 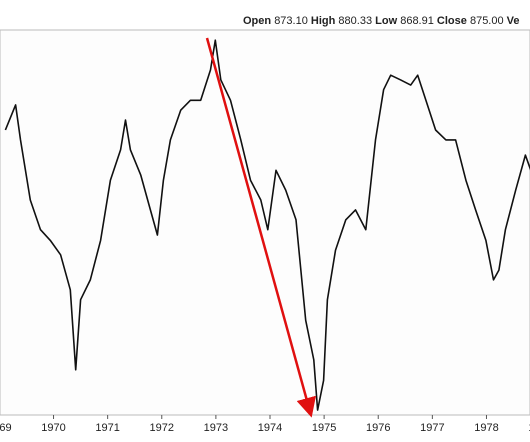 I want to click on x-tick-label: 1978, so click(x=486, y=428).